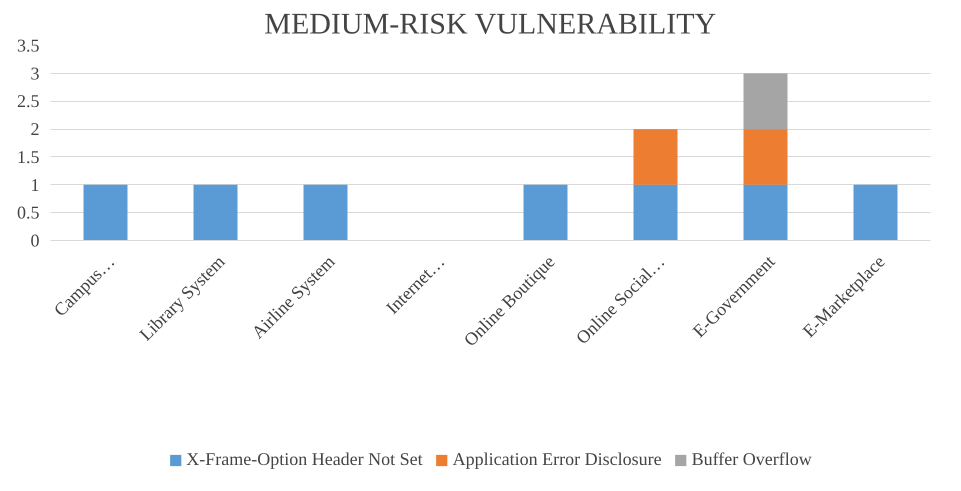 The image size is (961, 491). Describe the element at coordinates (752, 459) in the screenshot. I see `legend-label: Buffer Overflow` at that location.